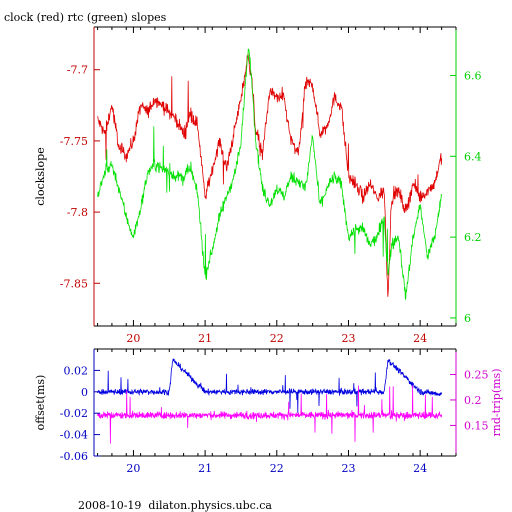  Describe the element at coordinates (77, 212) in the screenshot. I see `y-tick-label: -7.8` at that location.